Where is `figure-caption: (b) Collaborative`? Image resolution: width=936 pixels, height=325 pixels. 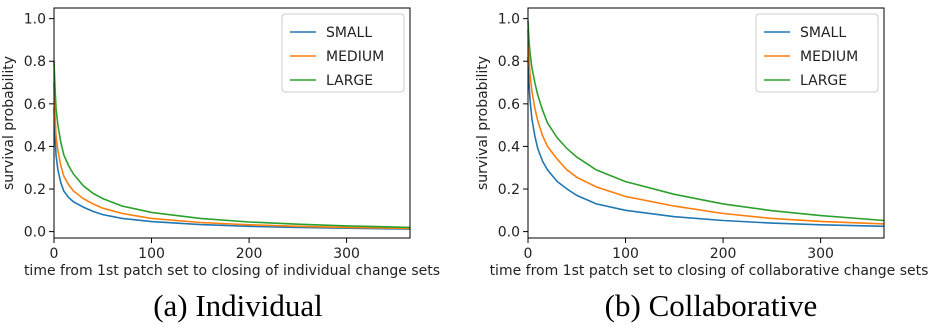
figure-caption: (b) Collaborative is located at coordinates (711, 305).